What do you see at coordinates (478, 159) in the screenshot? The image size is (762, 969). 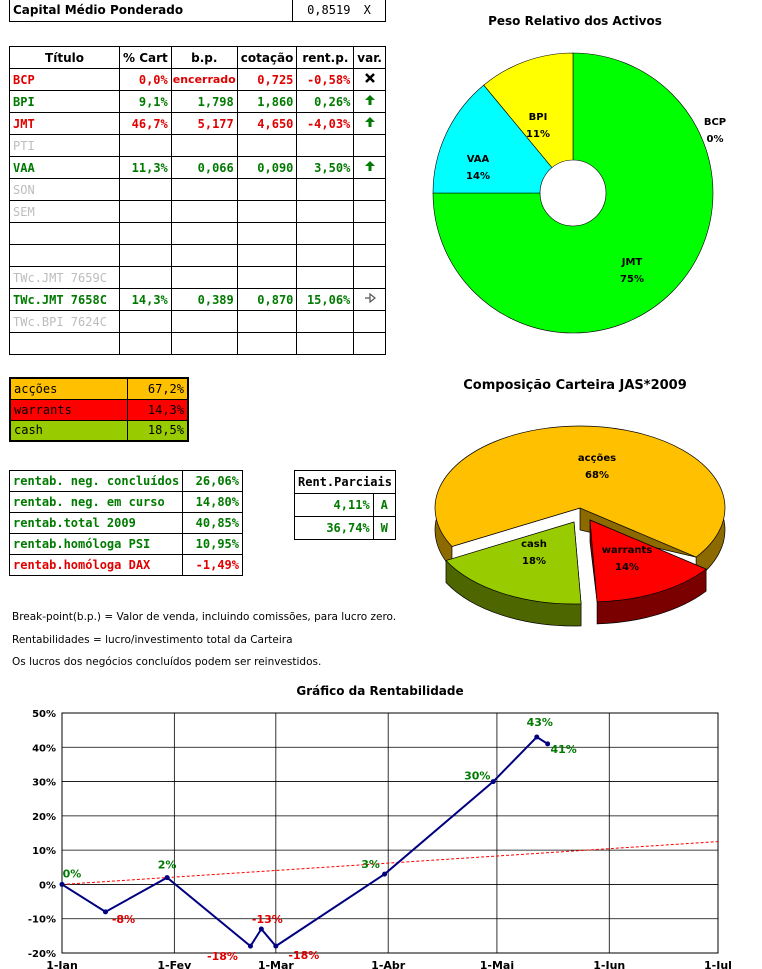 I see `donut-slice-name-label: VAA` at bounding box center [478, 159].